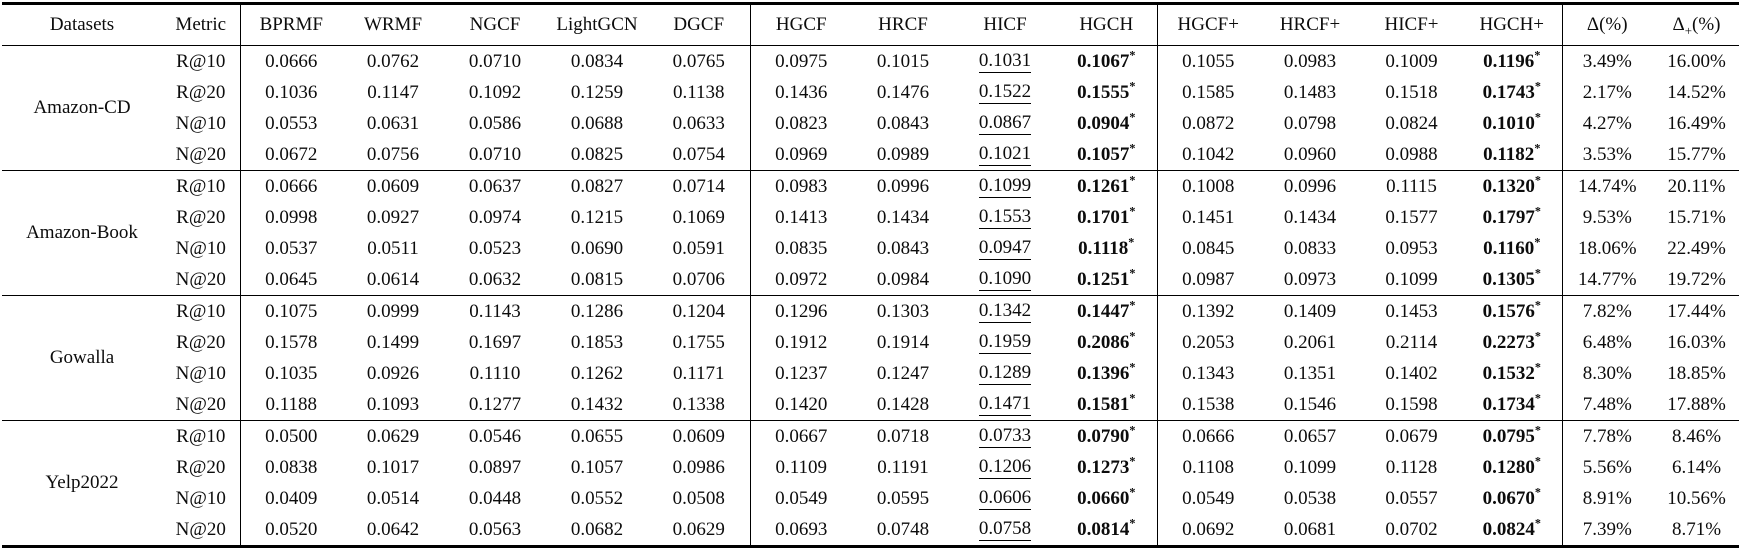  Describe the element at coordinates (1508, 186) in the screenshot. I see `best-value-number: 0.1320` at that location.